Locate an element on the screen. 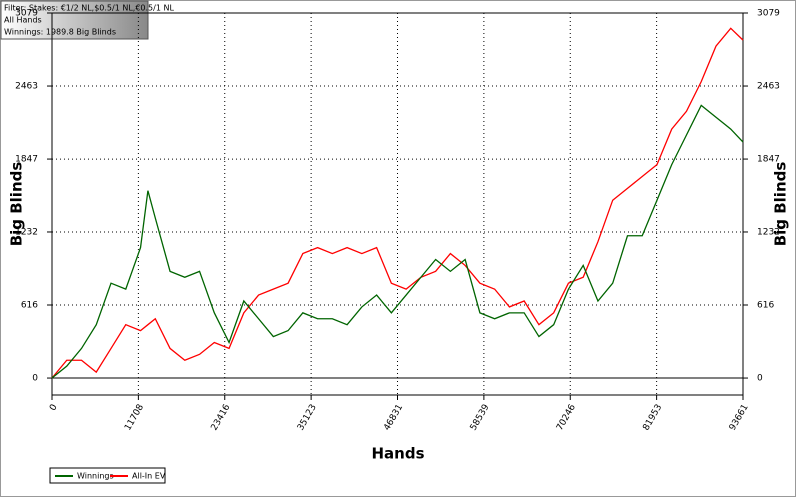 This screenshot has width=796, height=497. y-tick-label: 1847 is located at coordinates (26, 160).